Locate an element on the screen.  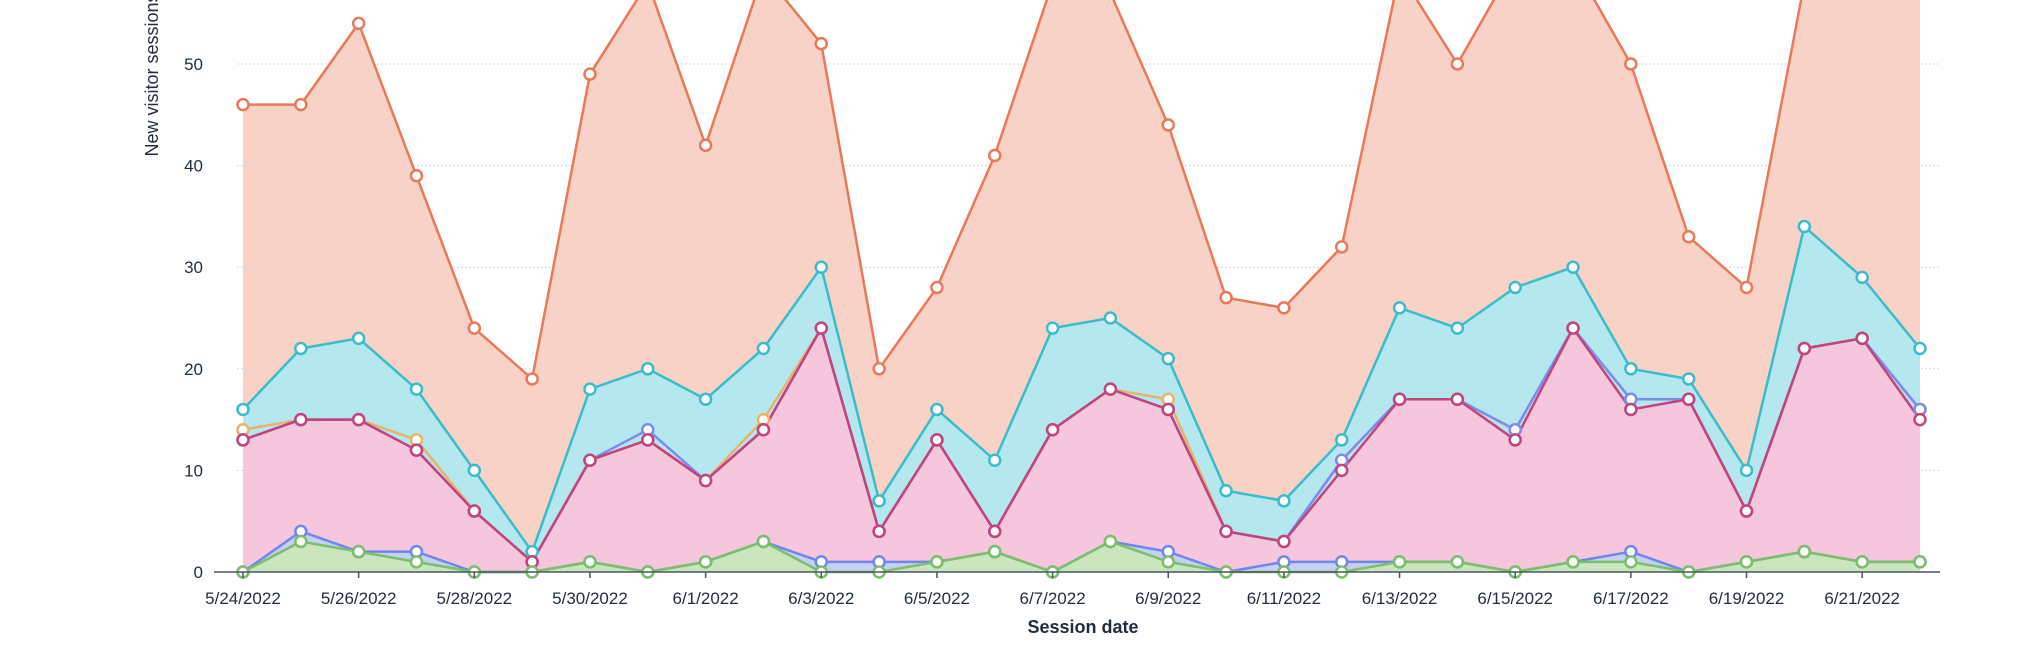
x-tick-label: 5/26/2022 is located at coordinates (359, 598).